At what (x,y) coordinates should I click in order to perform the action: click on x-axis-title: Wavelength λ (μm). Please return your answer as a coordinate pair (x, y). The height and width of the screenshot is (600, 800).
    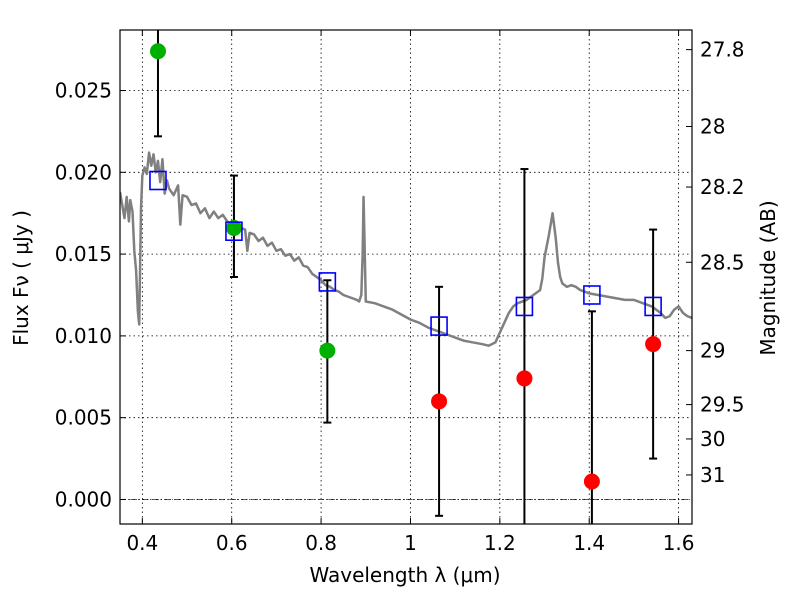
    Looking at the image, I should click on (404, 575).